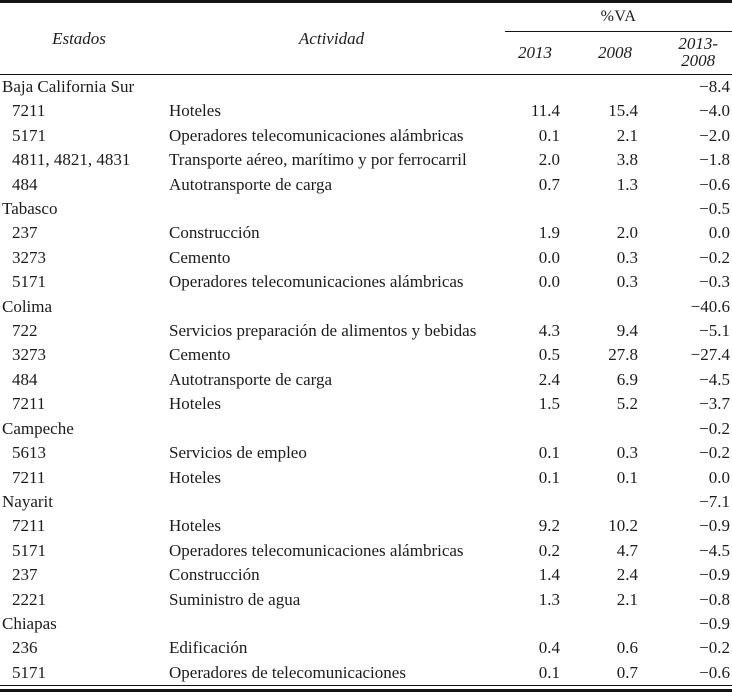  Describe the element at coordinates (25, 233) in the screenshot. I see `activity-code: 237` at that location.